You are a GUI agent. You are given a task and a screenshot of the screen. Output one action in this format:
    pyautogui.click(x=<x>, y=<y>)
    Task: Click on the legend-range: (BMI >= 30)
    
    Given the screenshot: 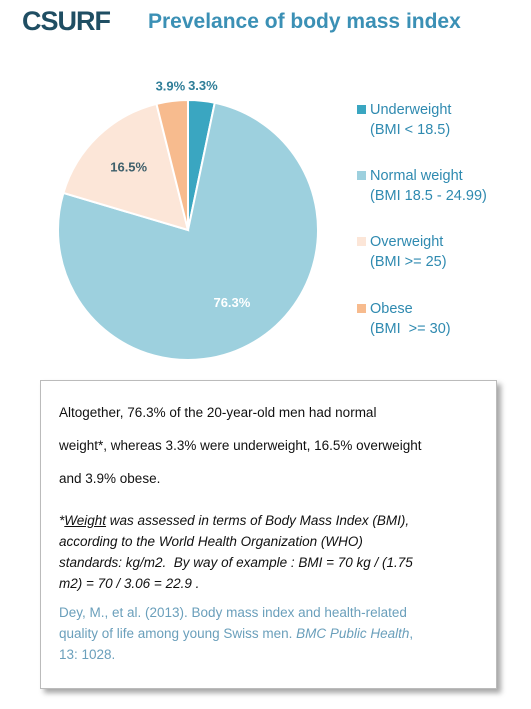 What is the action you would take?
    pyautogui.click(x=410, y=329)
    